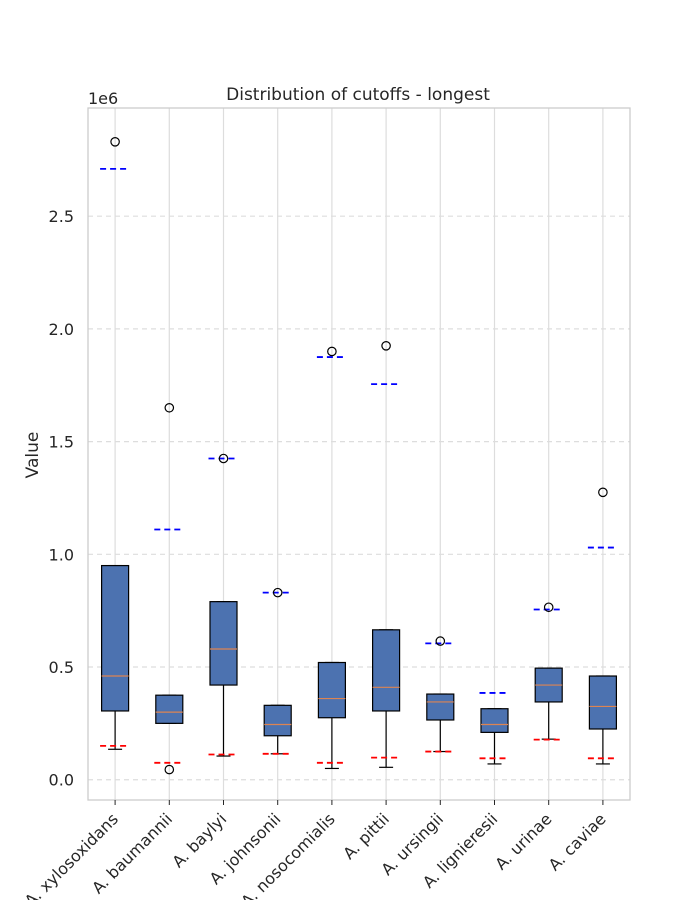 This screenshot has width=700, height=900. I want to click on x-tick-label: A. caviae, so click(577, 841).